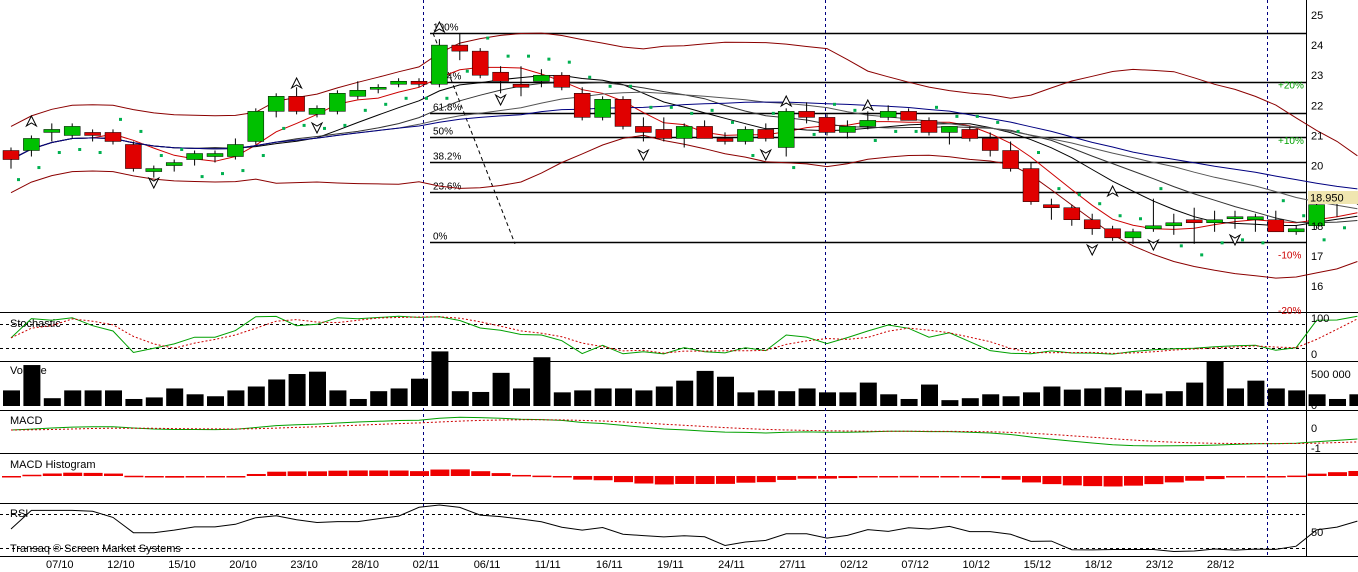 The height and width of the screenshot is (572, 1358). I want to click on fib-label: 100%, so click(446, 28).